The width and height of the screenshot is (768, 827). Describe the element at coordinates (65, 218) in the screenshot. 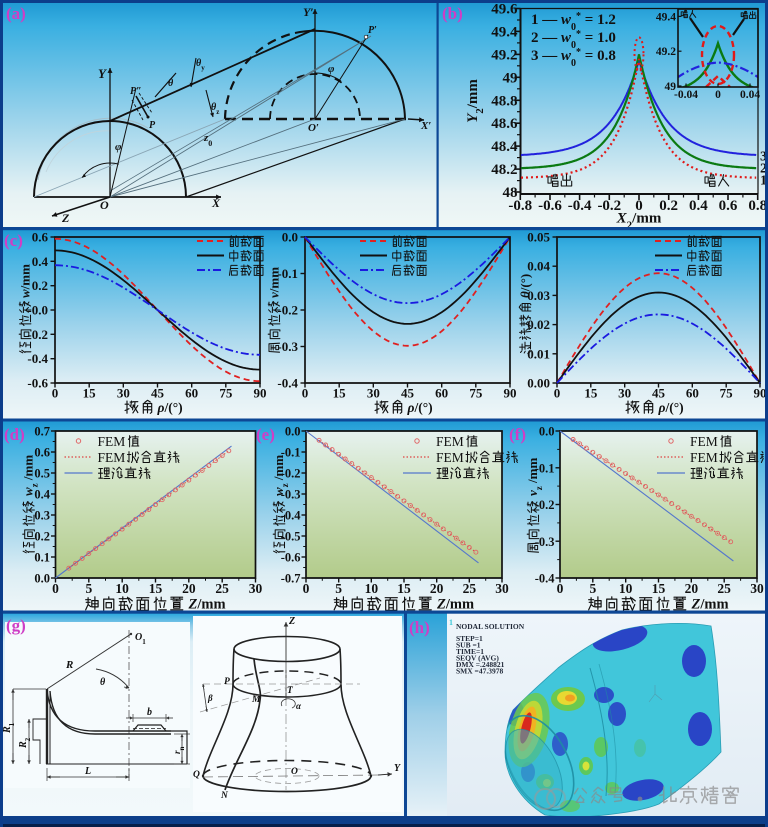

I see `svg-text: Z` at that location.